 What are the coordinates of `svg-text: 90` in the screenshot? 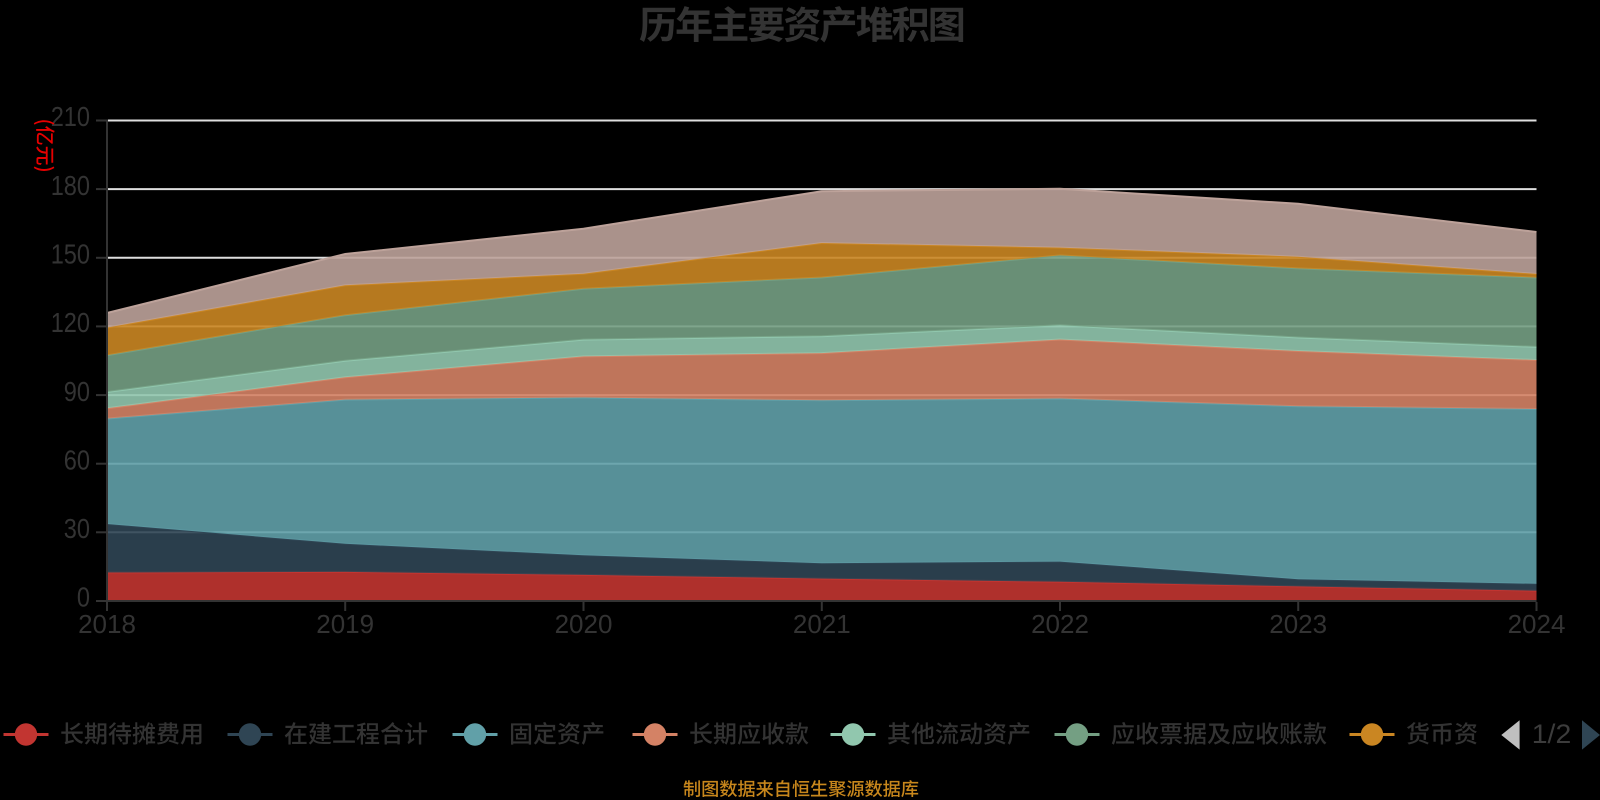 It's located at (77, 391).